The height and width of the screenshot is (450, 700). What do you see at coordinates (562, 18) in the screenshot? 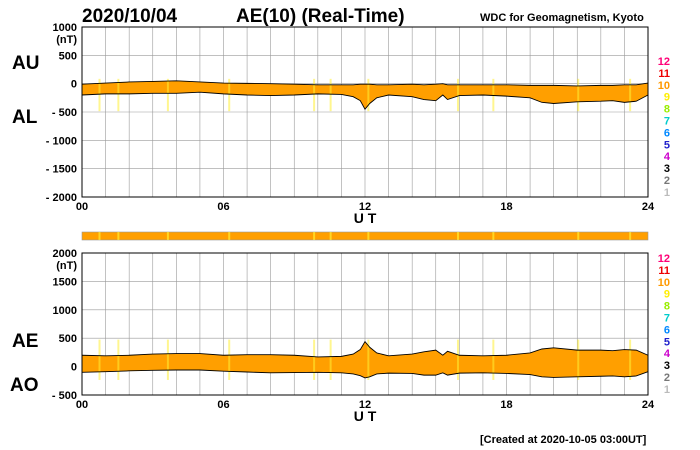
I see `source-label: WDC for Geomagnetism, Kyoto` at bounding box center [562, 18].